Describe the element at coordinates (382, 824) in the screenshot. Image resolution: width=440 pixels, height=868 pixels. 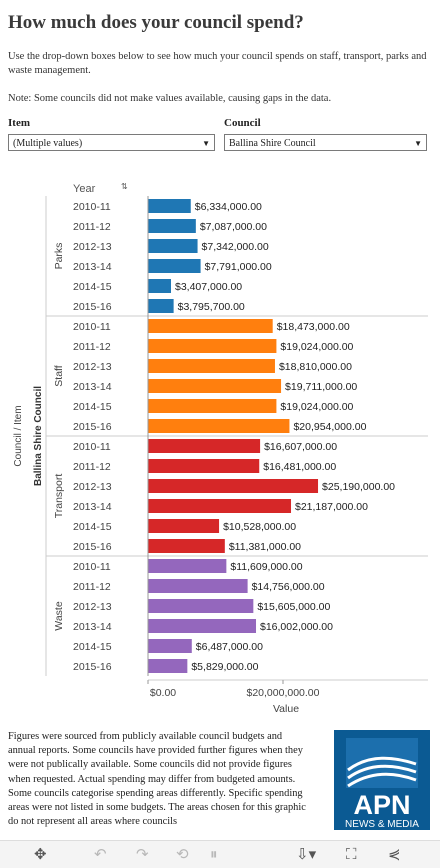
I see `svg-text: NEWS & MEDIA` at that location.